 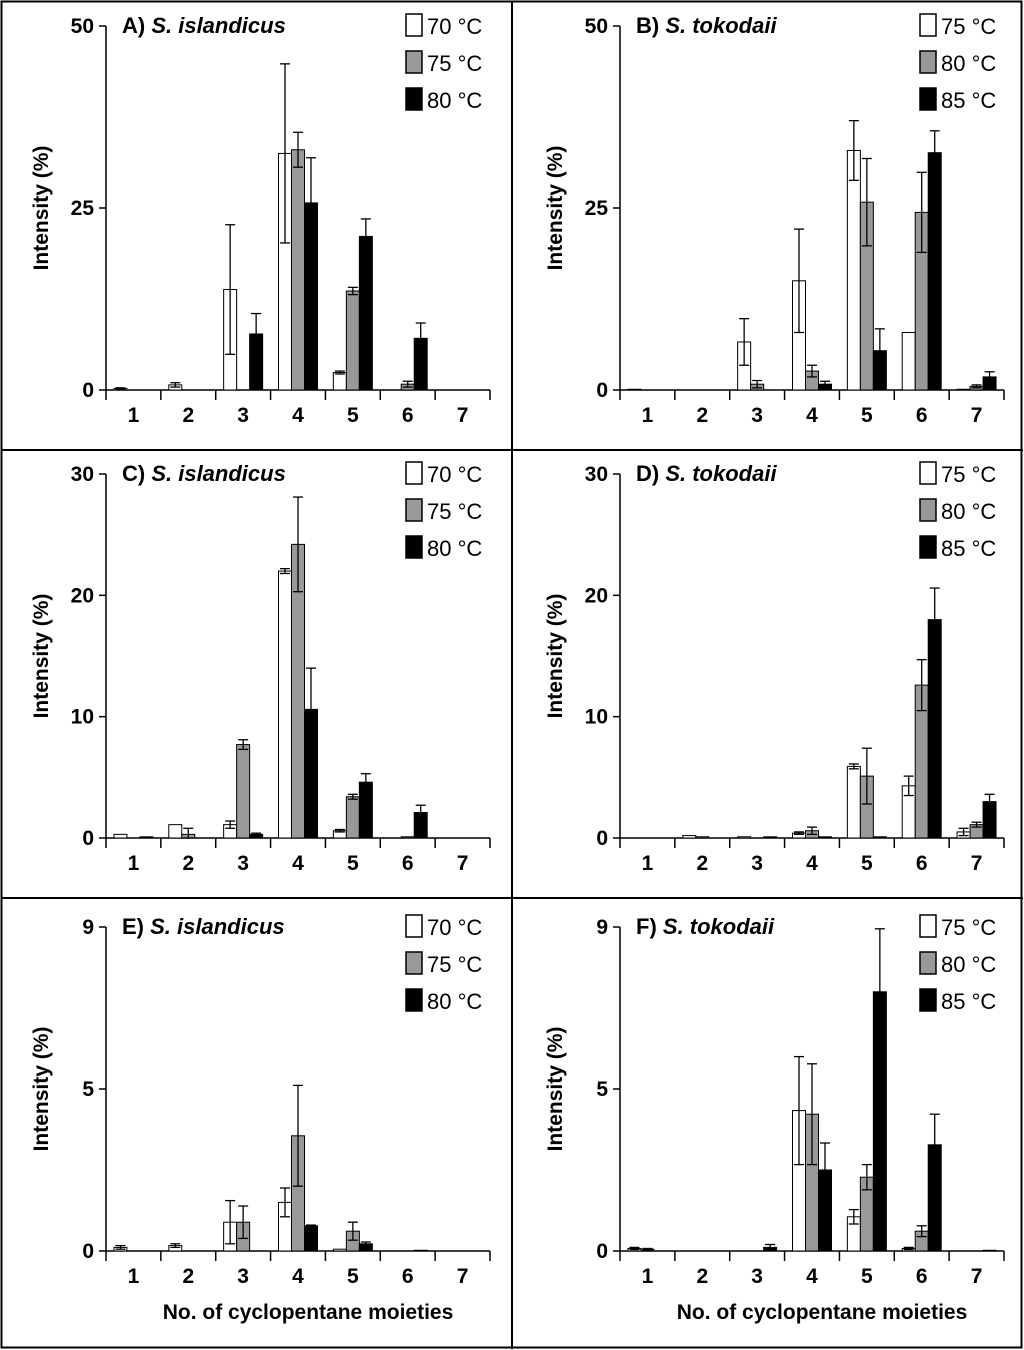 I want to click on panel-label: E), so click(x=136, y=926).